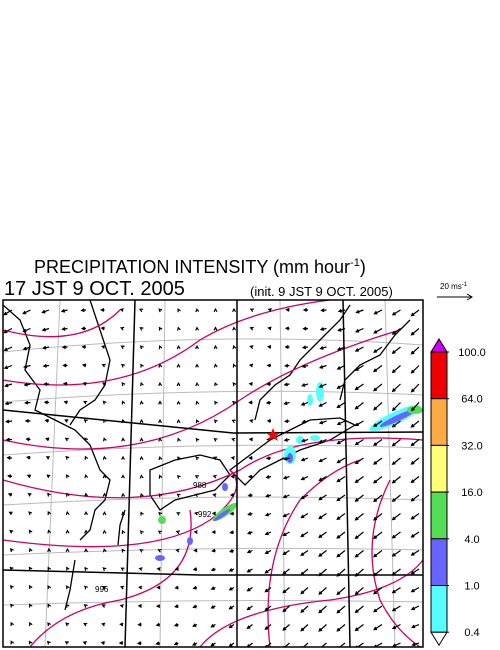 The image size is (500, 650). What do you see at coordinates (472, 353) in the screenshot?
I see `colorbar-label: 100.0` at bounding box center [472, 353].